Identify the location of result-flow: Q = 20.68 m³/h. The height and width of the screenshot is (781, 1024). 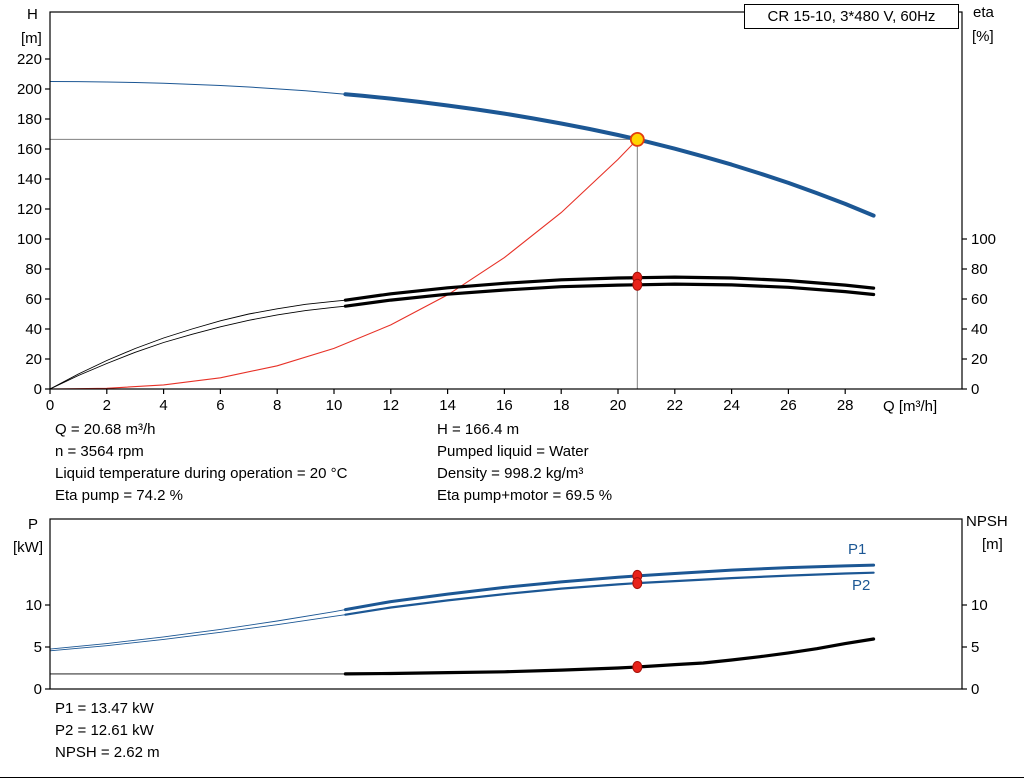
(105, 429).